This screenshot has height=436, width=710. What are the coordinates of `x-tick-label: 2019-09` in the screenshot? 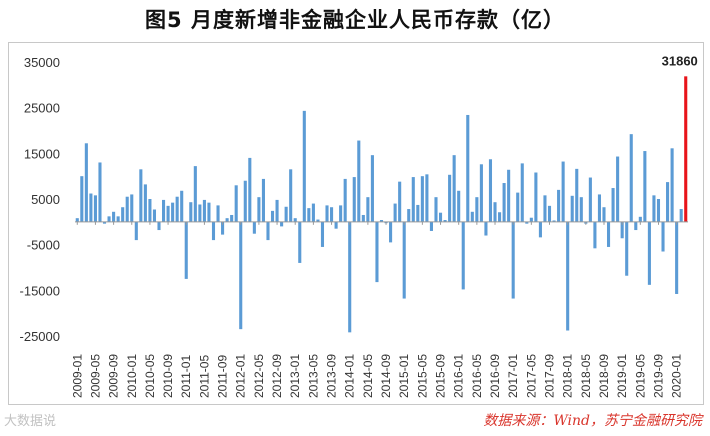 It's located at (658, 376).